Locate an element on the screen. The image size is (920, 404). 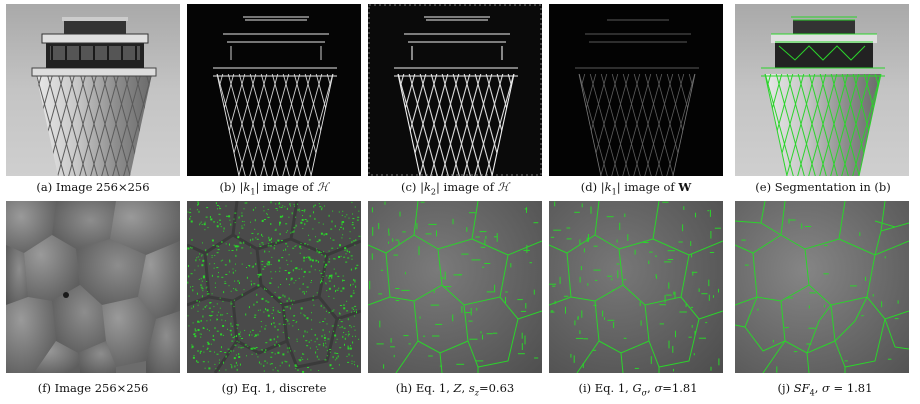
panel-d-k1-image-W is located at coordinates (636, 90).